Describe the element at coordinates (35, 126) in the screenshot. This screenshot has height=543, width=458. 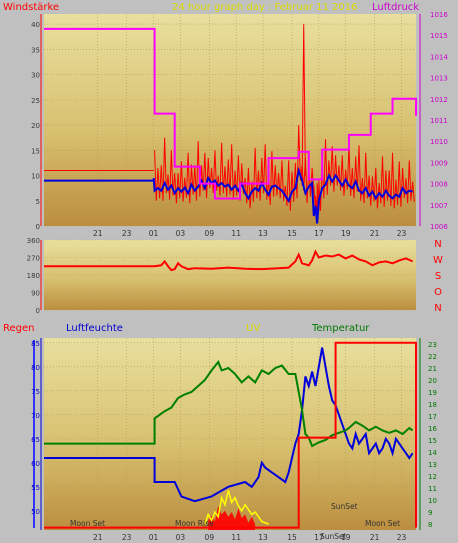
I see `wind-y-tick: 20` at that location.